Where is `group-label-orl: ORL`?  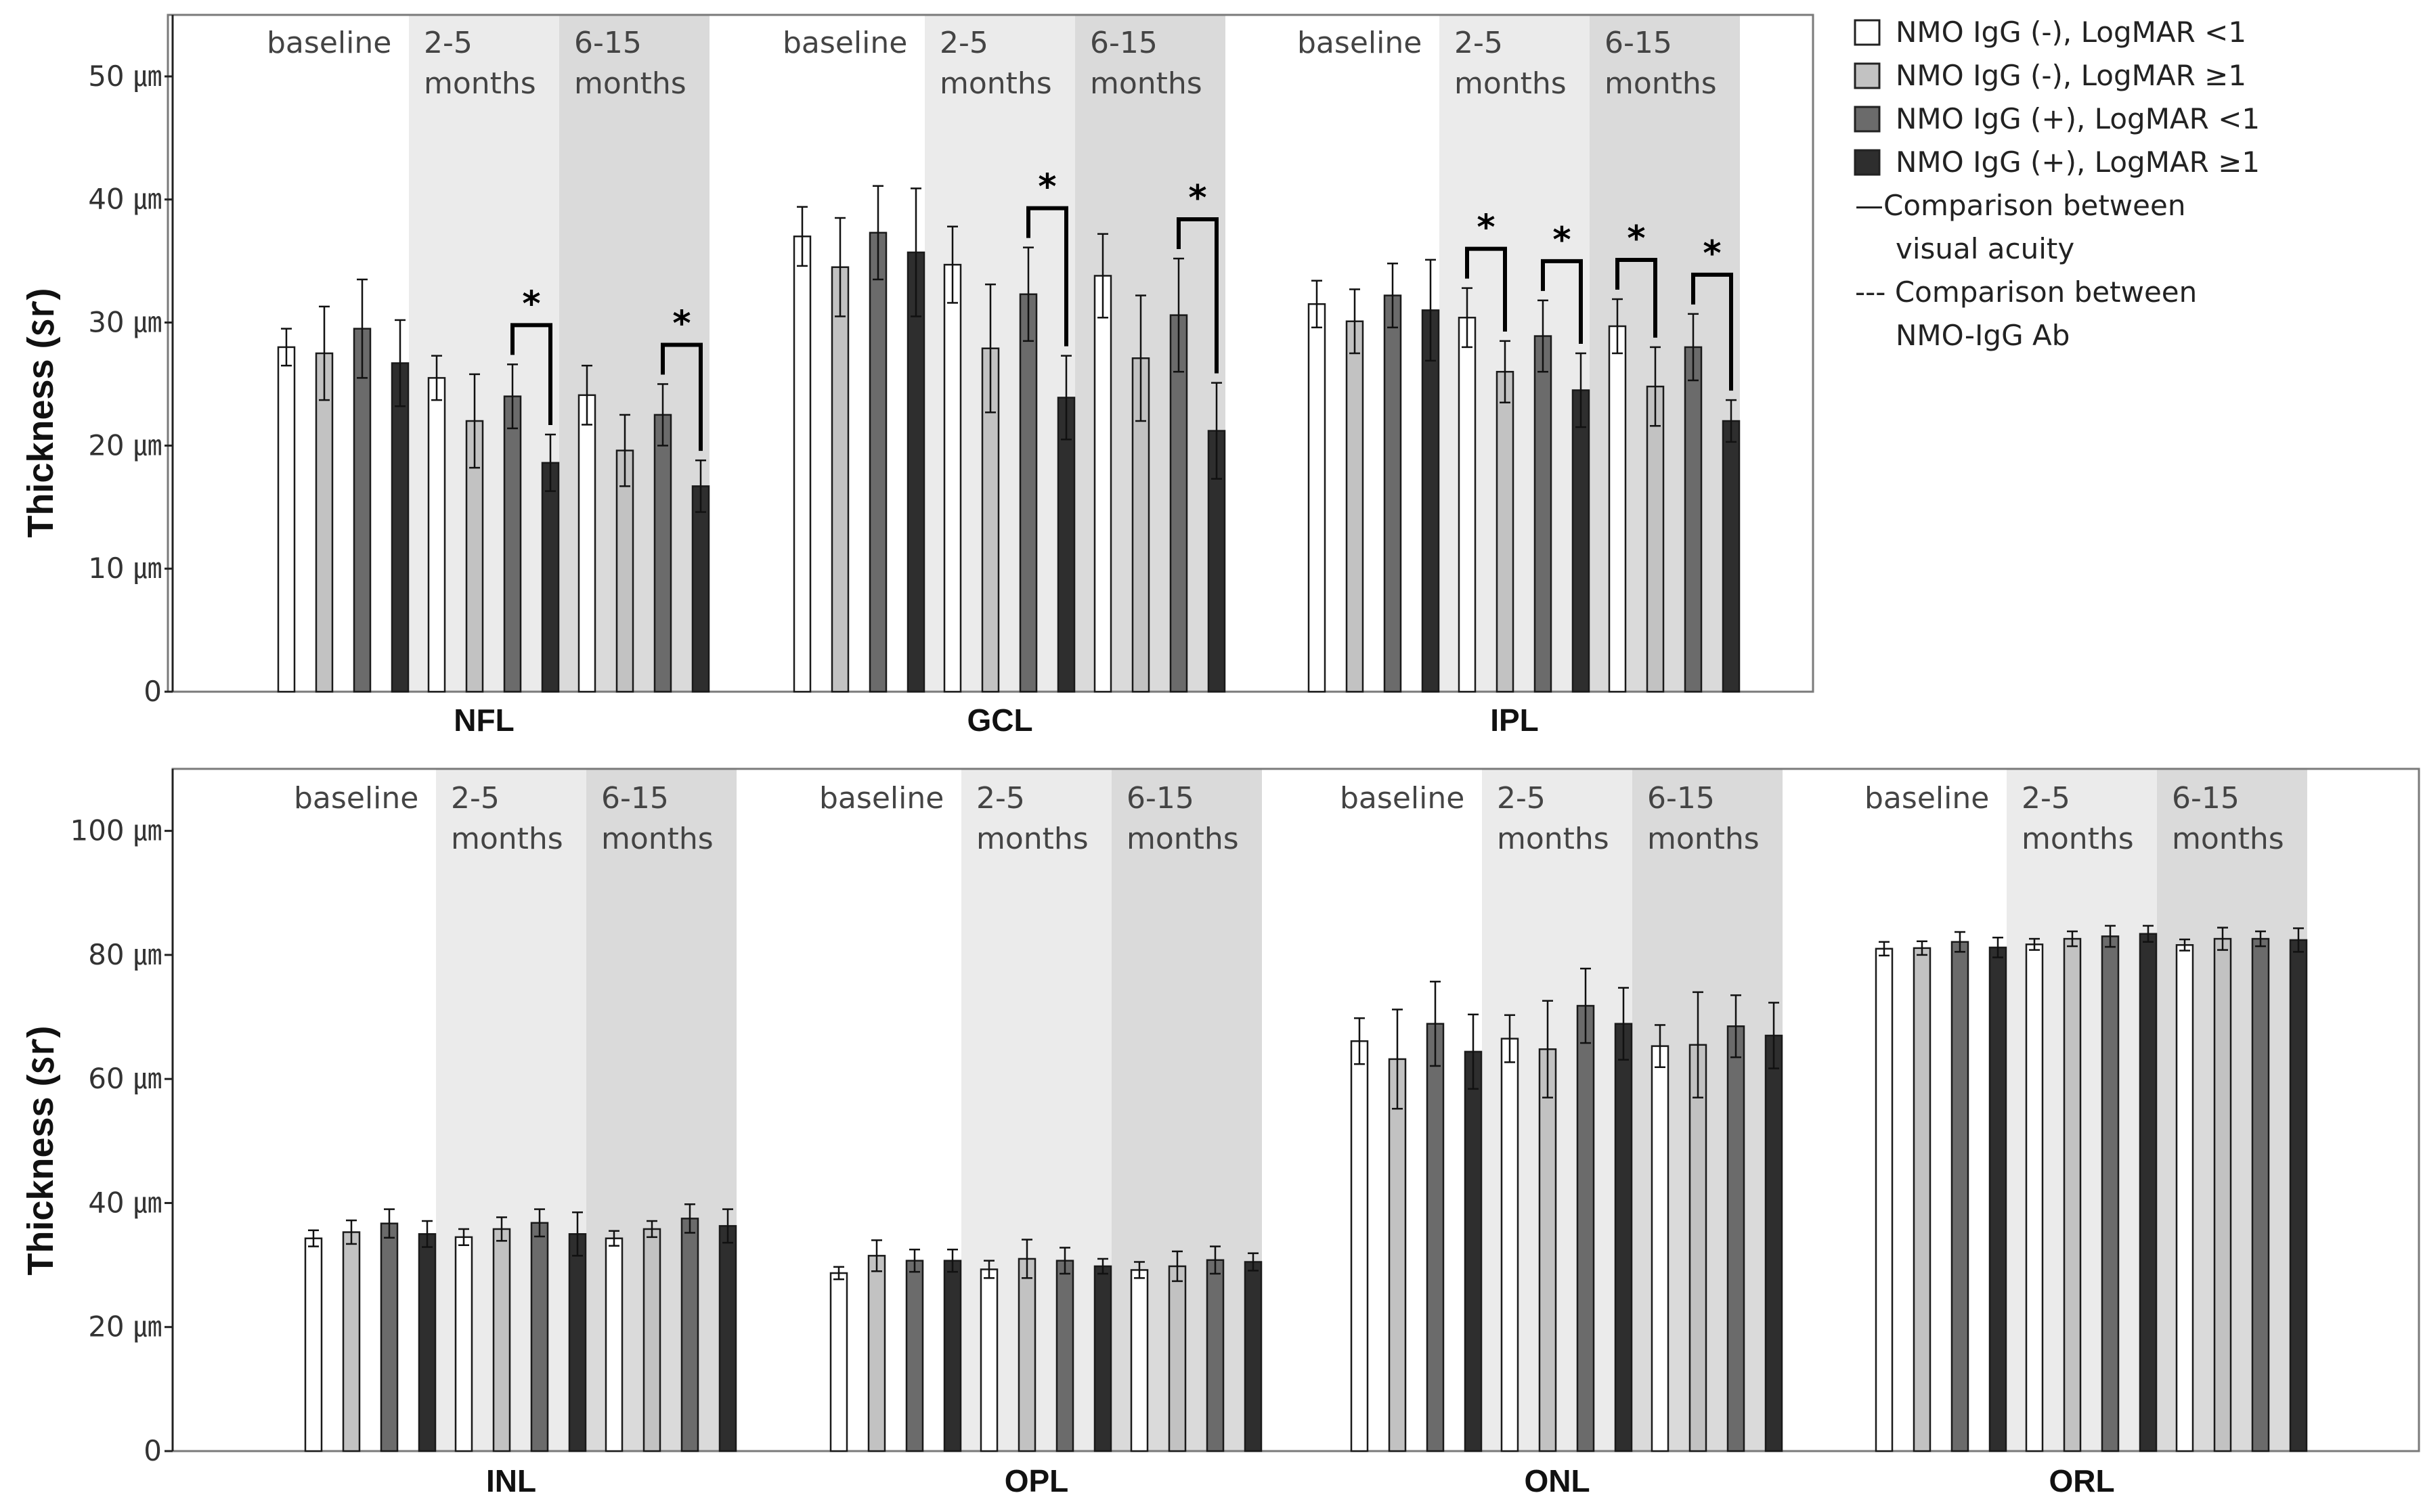
group-label-orl: ORL is located at coordinates (2081, 1480).